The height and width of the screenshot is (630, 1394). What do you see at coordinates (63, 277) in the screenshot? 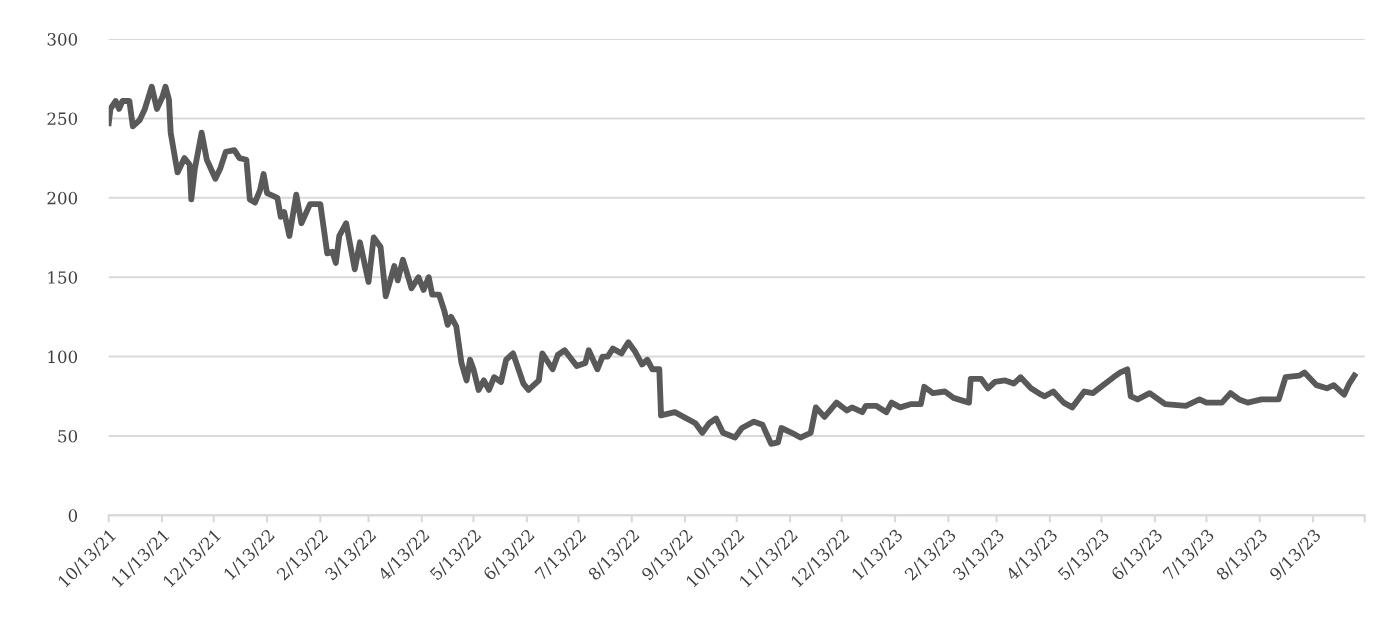
I see `y-tick-label: 150` at bounding box center [63, 277].